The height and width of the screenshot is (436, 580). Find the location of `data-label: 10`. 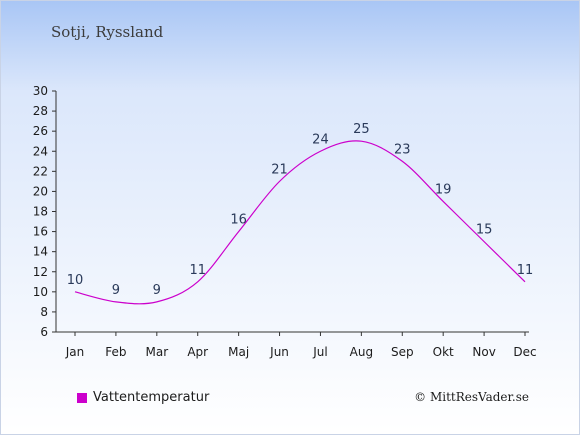

data-label: 10 is located at coordinates (75, 280).